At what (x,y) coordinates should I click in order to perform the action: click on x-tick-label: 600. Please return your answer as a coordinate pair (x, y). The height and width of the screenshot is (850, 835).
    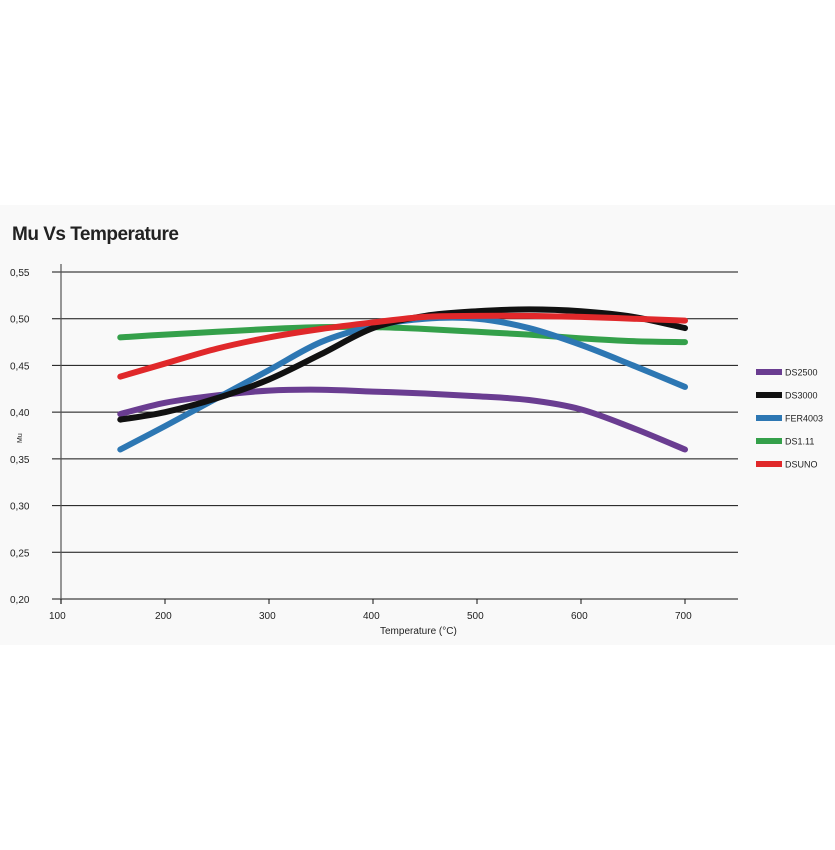
    Looking at the image, I should click on (579, 616).